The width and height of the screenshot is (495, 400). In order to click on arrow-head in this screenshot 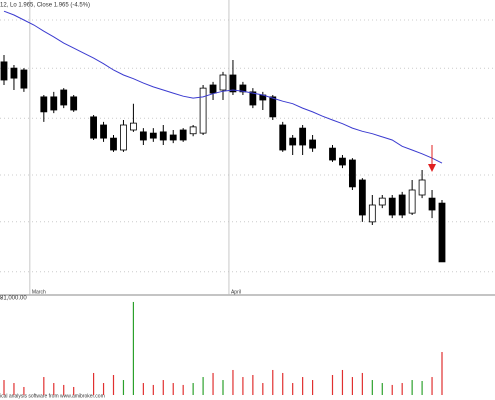, I will do `click(432, 168)`.